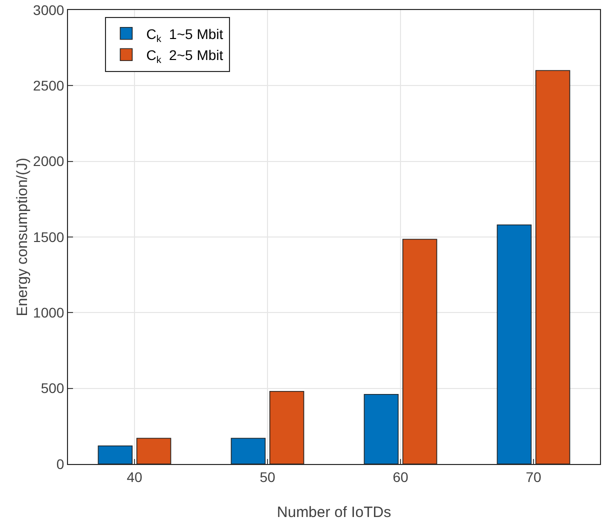  Describe the element at coordinates (268, 476) in the screenshot. I see `x-tick-label: 50` at that location.